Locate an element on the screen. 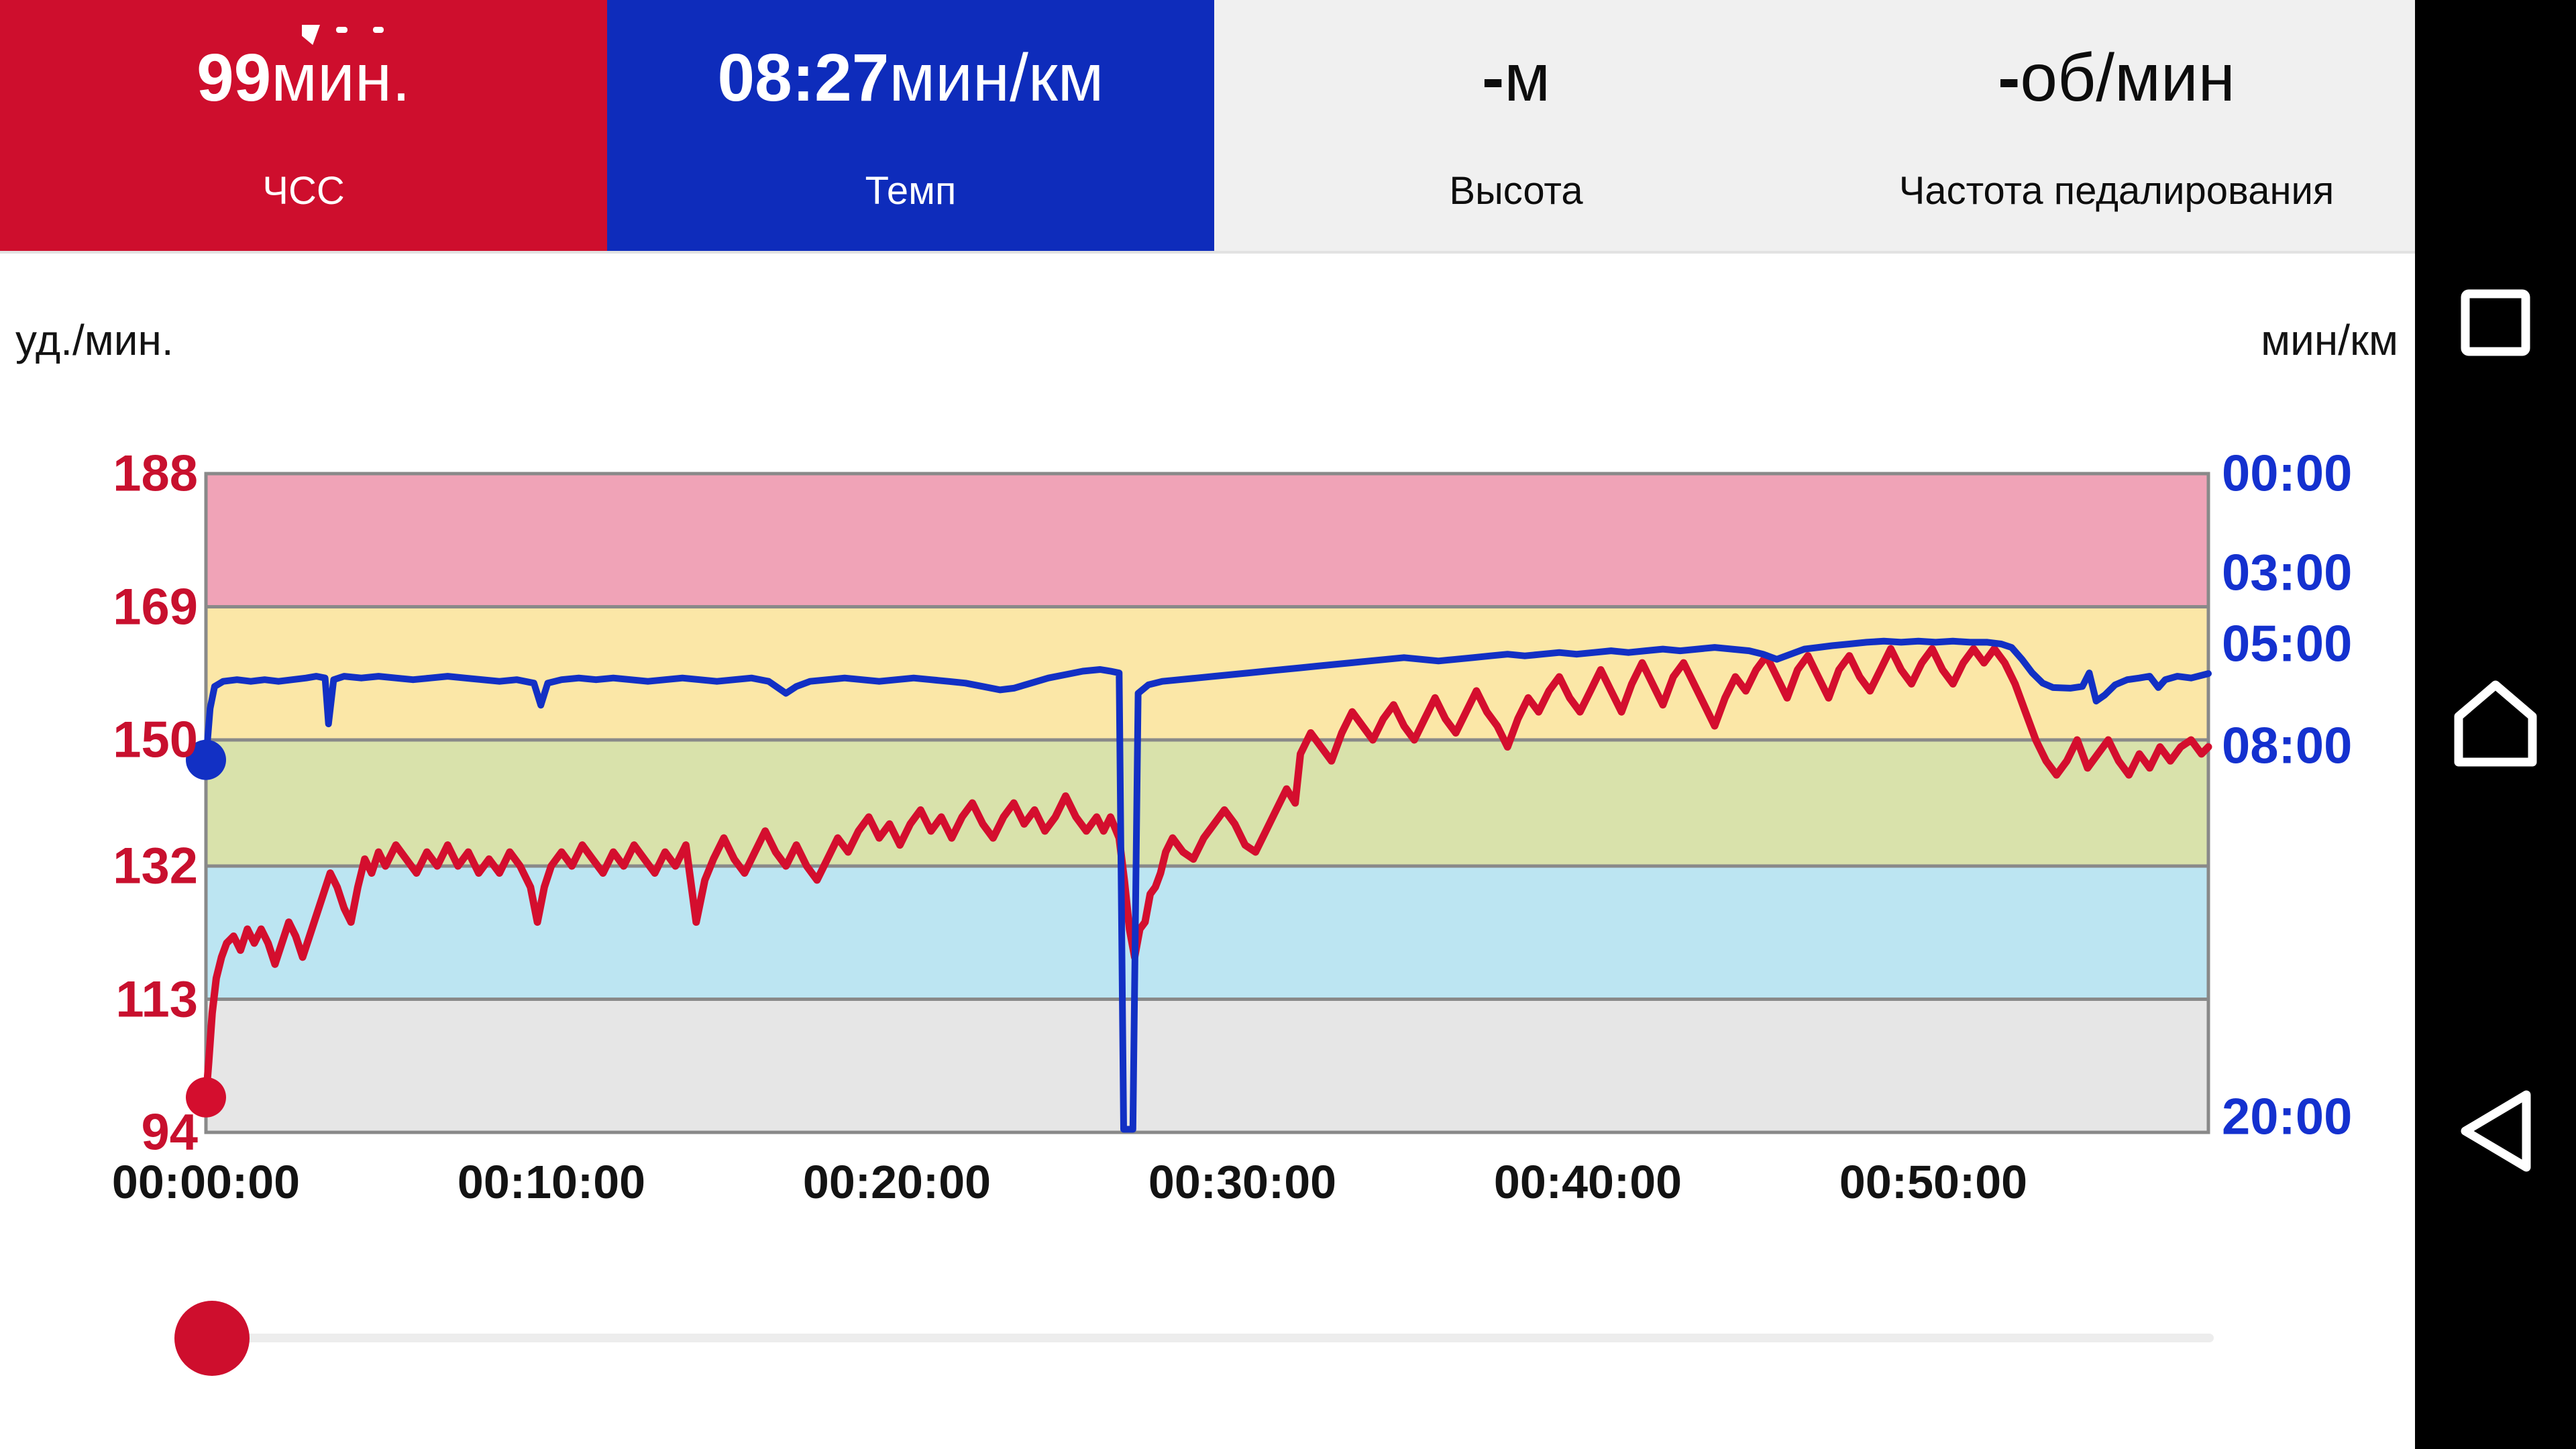 This screenshot has width=2576, height=1449. tab-altitude: -м Высота is located at coordinates (1516, 125).